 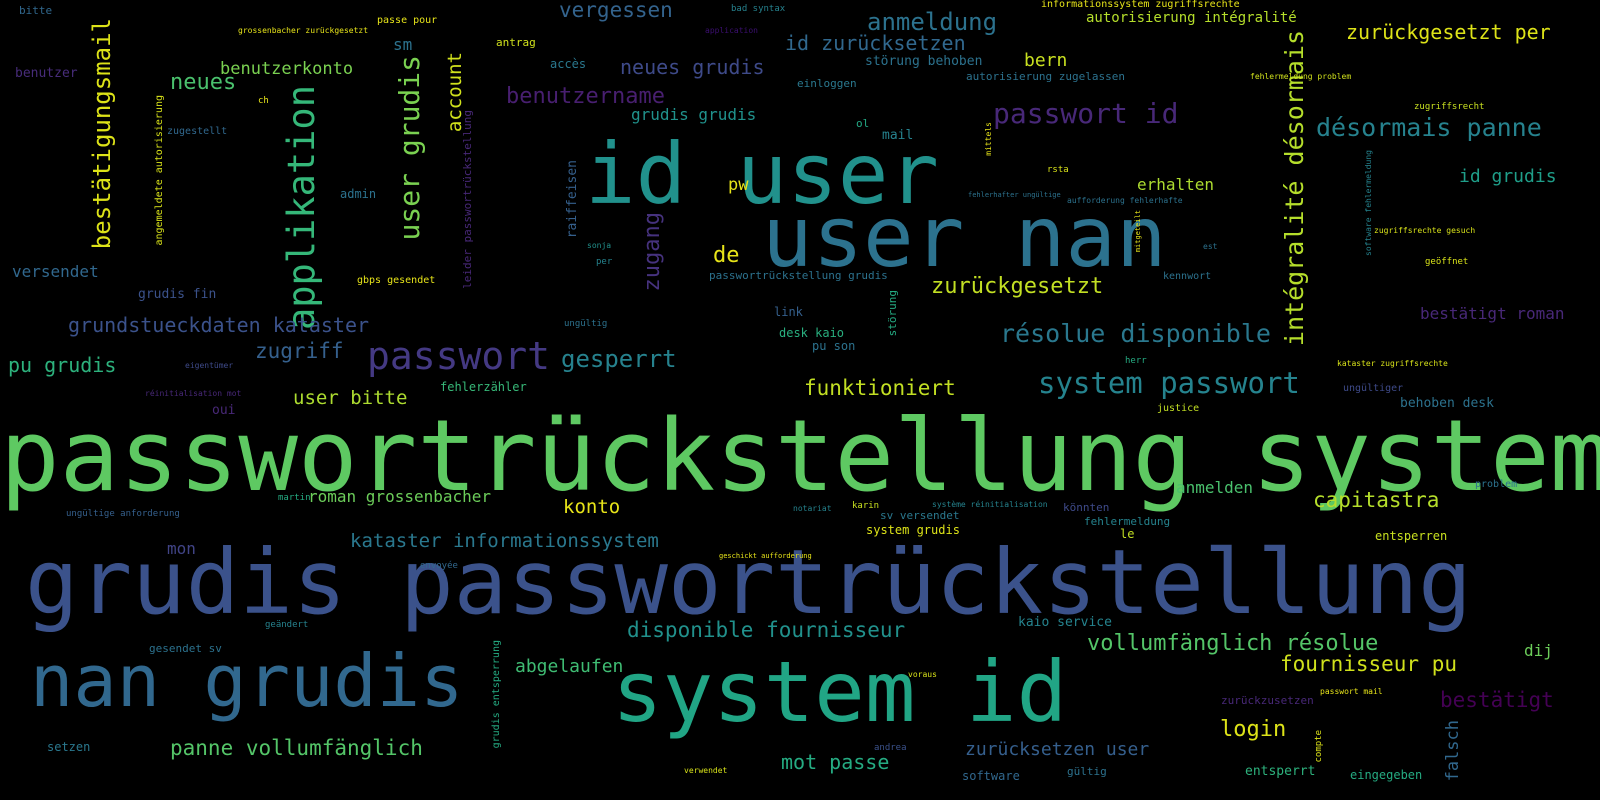 What do you see at coordinates (738, 185) in the screenshot?
I see `word: pw` at bounding box center [738, 185].